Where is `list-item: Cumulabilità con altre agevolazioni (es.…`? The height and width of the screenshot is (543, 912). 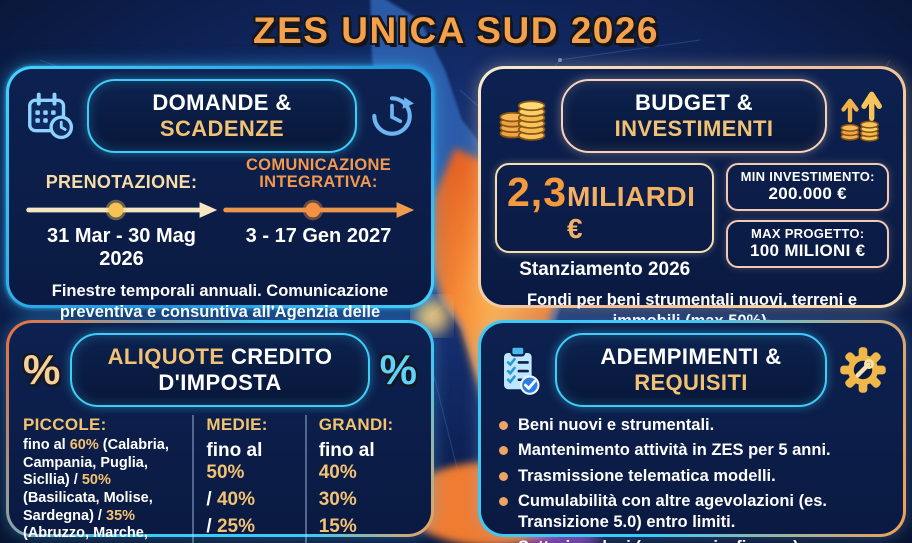
list-item: Cumulabilità con altre agevolazioni (es.… is located at coordinates (694, 511).